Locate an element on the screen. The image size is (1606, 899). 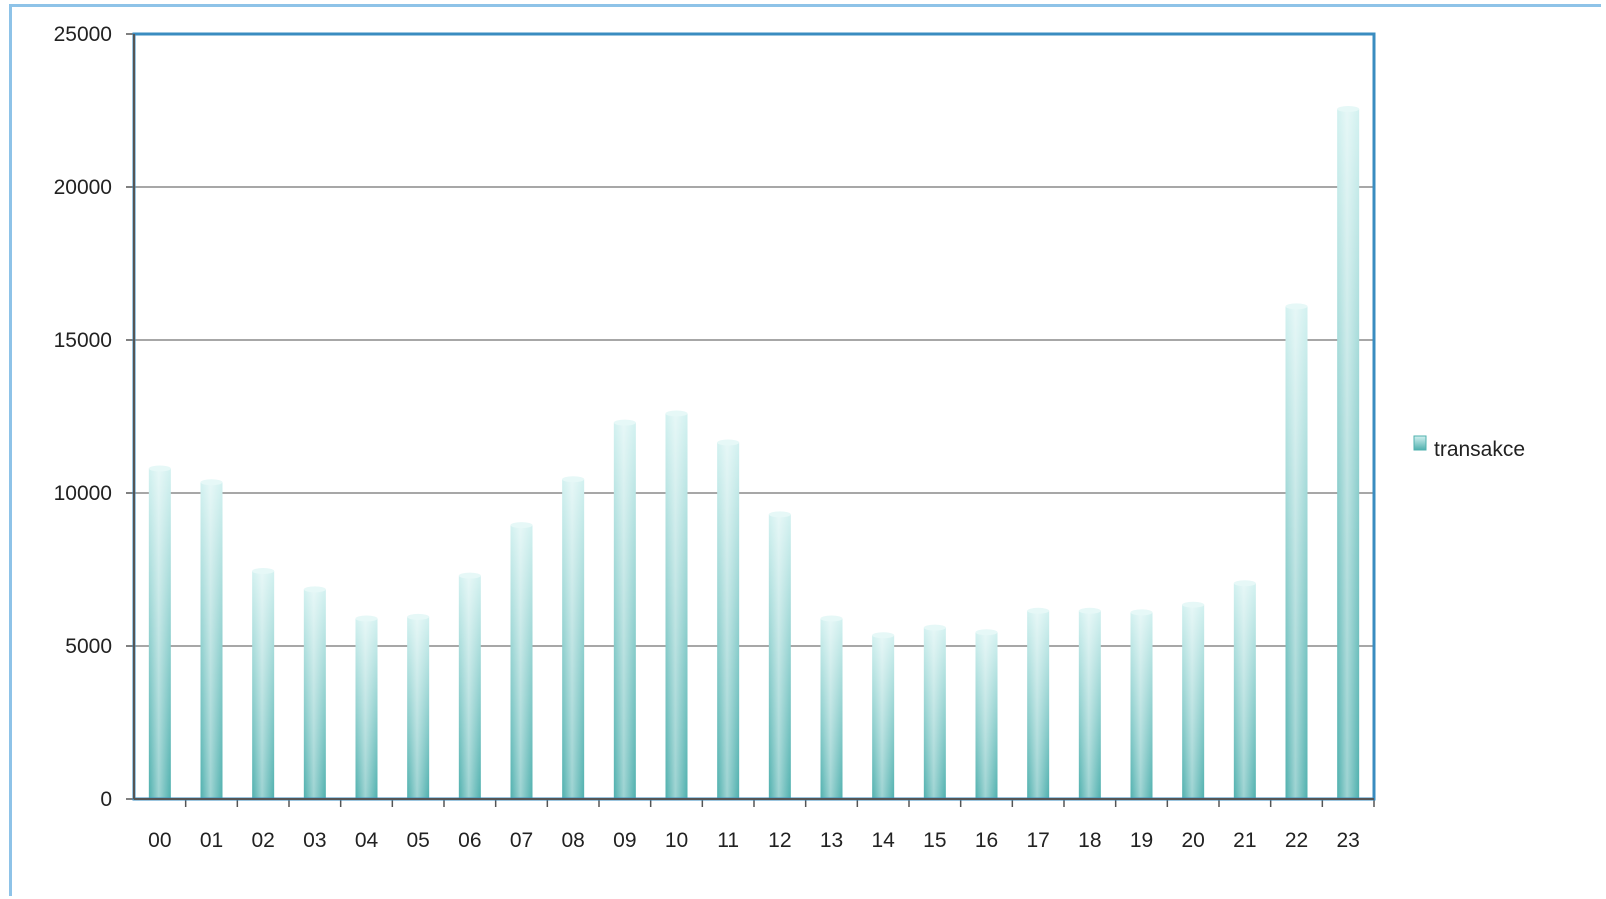
x-tick-label: 02 is located at coordinates (262, 840).